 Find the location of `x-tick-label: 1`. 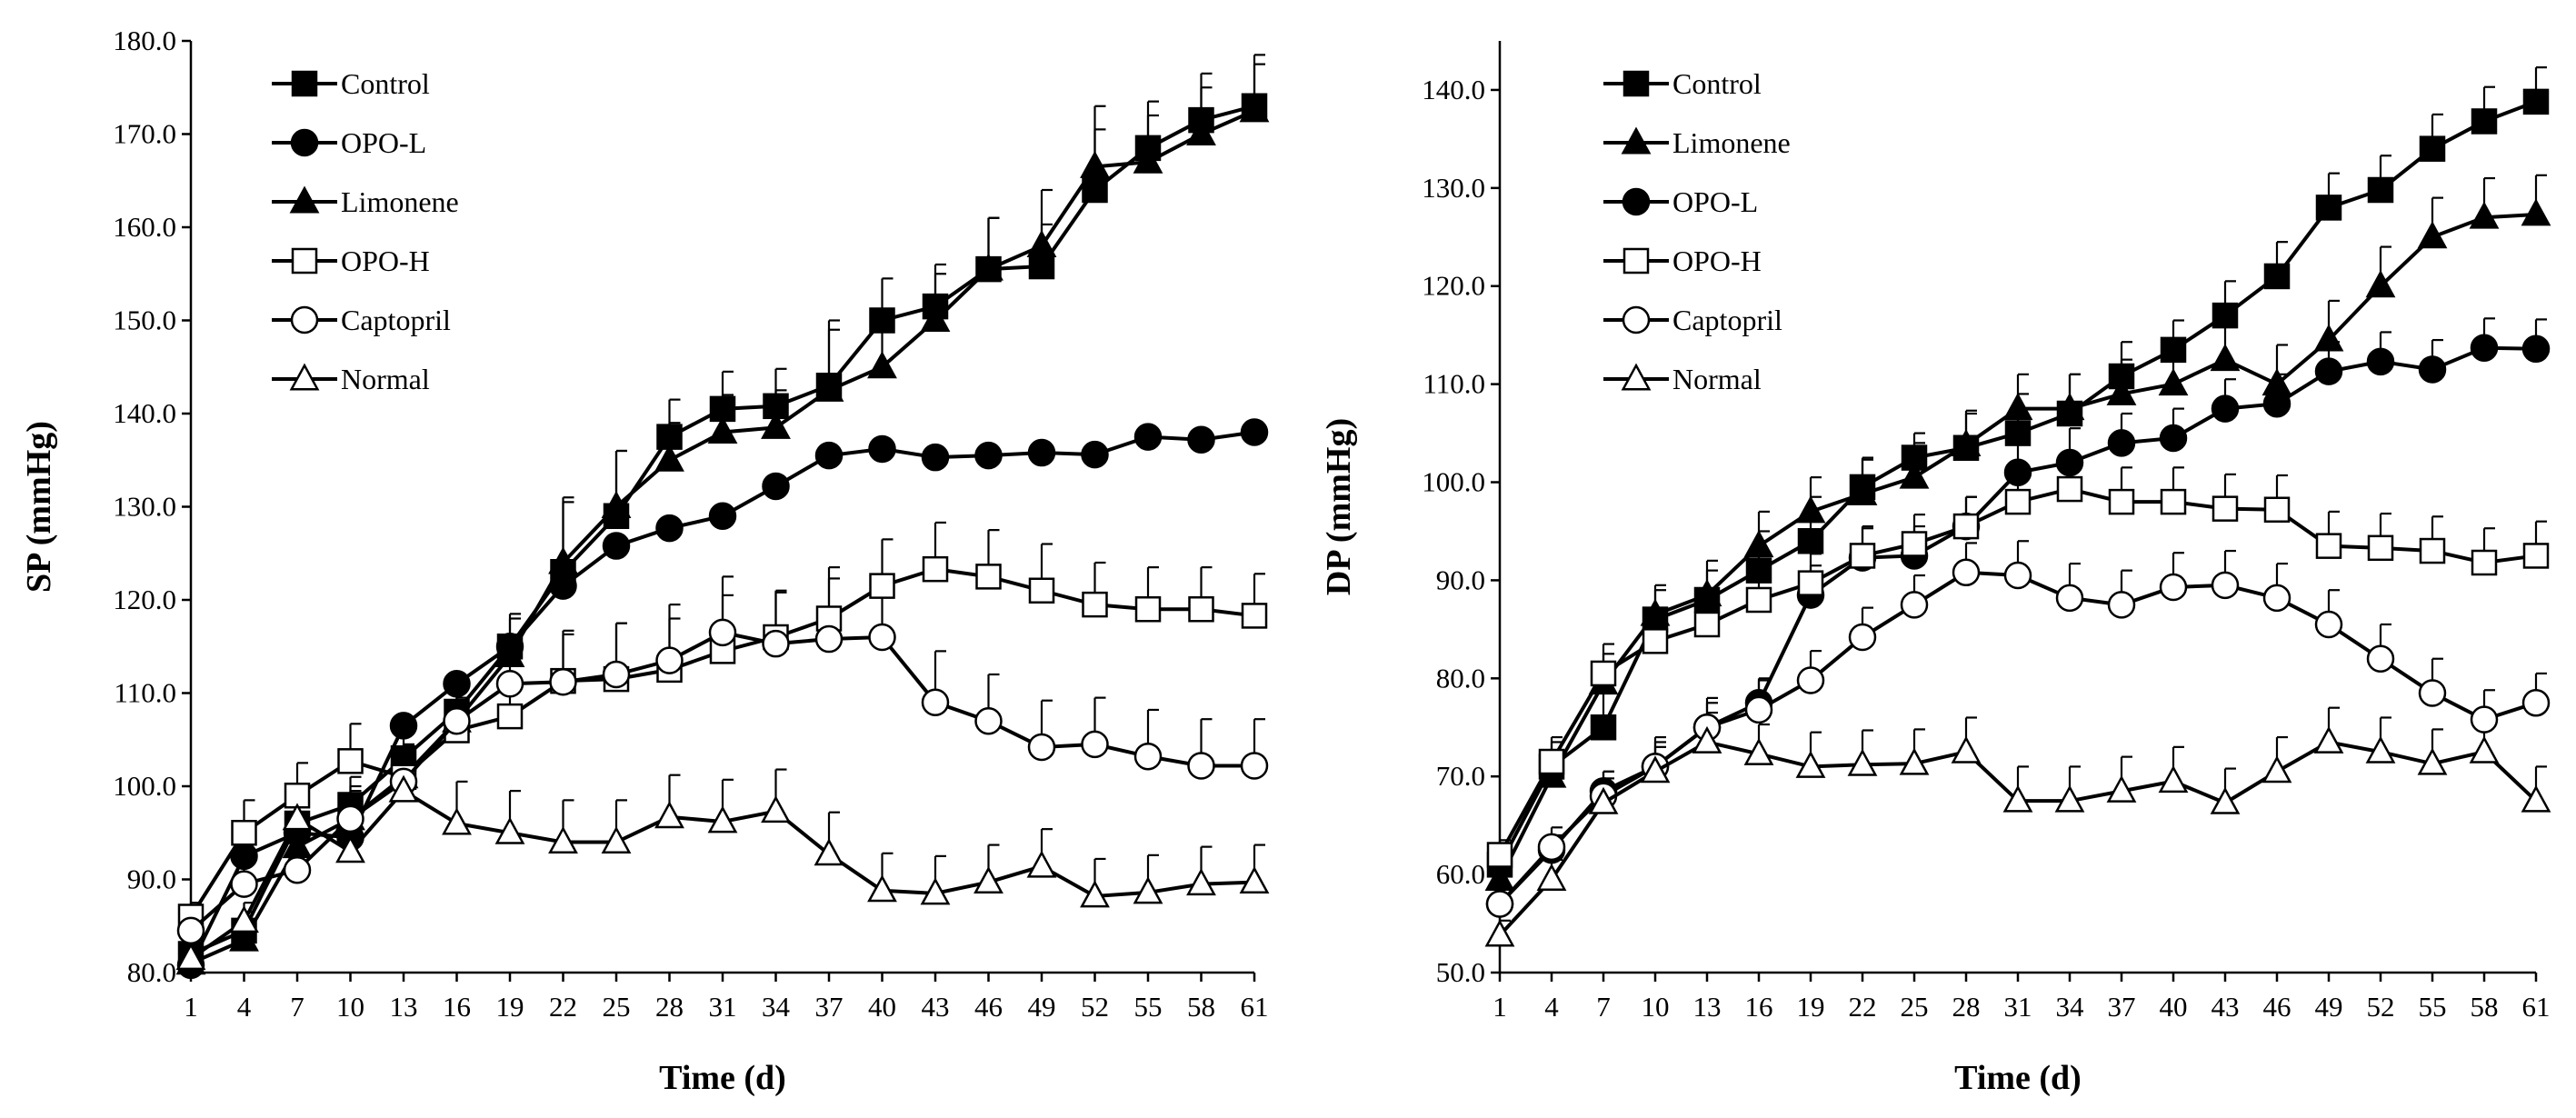

x-tick-label: 1 is located at coordinates (191, 1007).